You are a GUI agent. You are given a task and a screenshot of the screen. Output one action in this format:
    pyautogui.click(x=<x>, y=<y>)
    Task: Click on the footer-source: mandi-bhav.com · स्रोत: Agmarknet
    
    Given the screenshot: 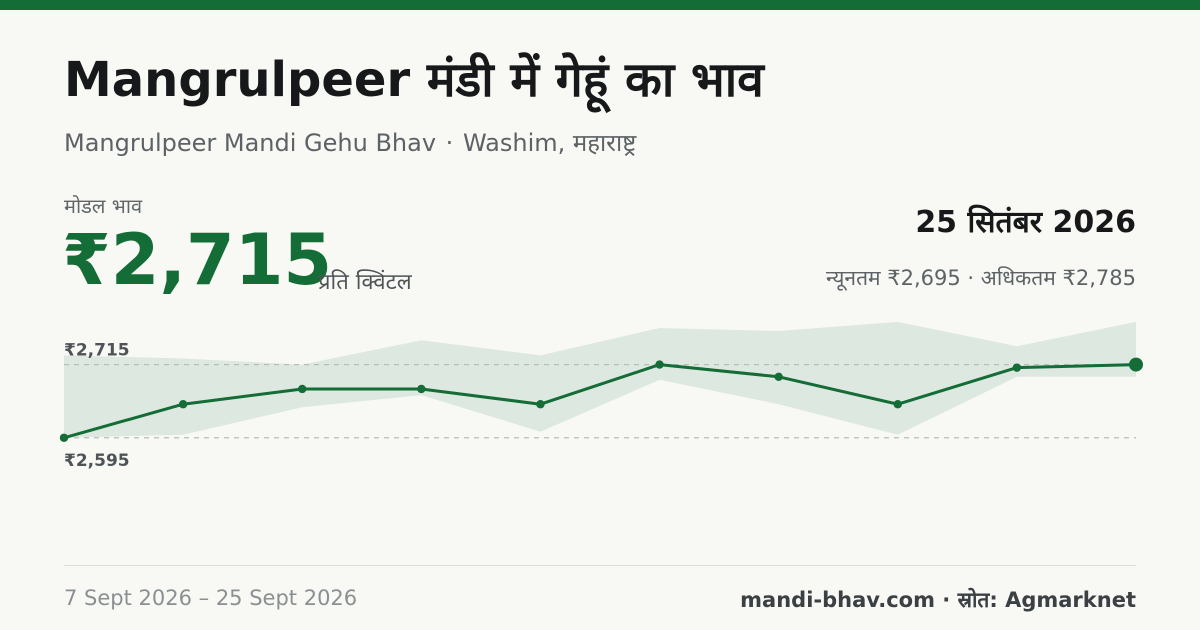 What is the action you would take?
    pyautogui.click(x=938, y=600)
    